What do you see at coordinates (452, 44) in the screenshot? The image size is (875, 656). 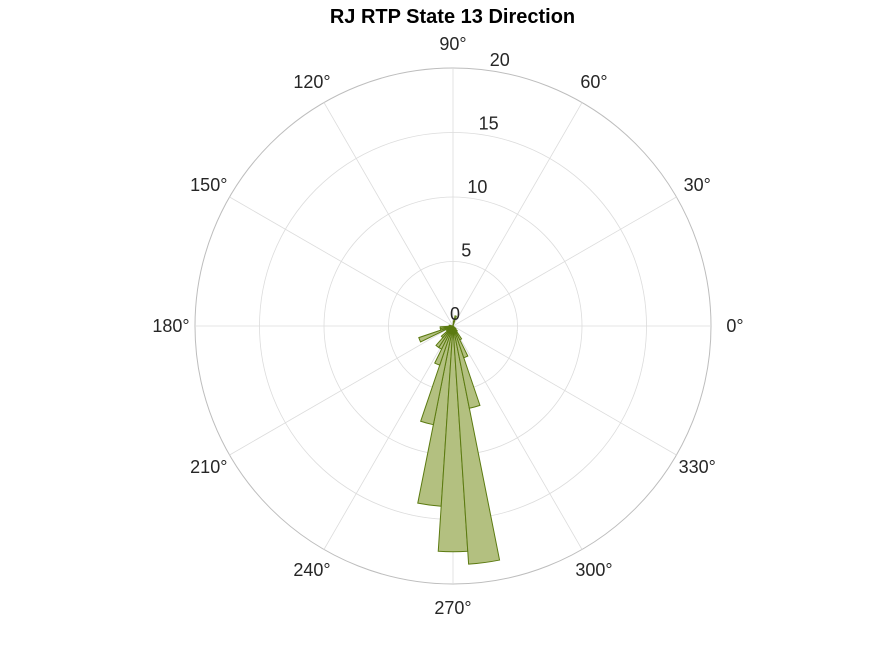 I see `theta-tick-label: 90°` at bounding box center [452, 44].